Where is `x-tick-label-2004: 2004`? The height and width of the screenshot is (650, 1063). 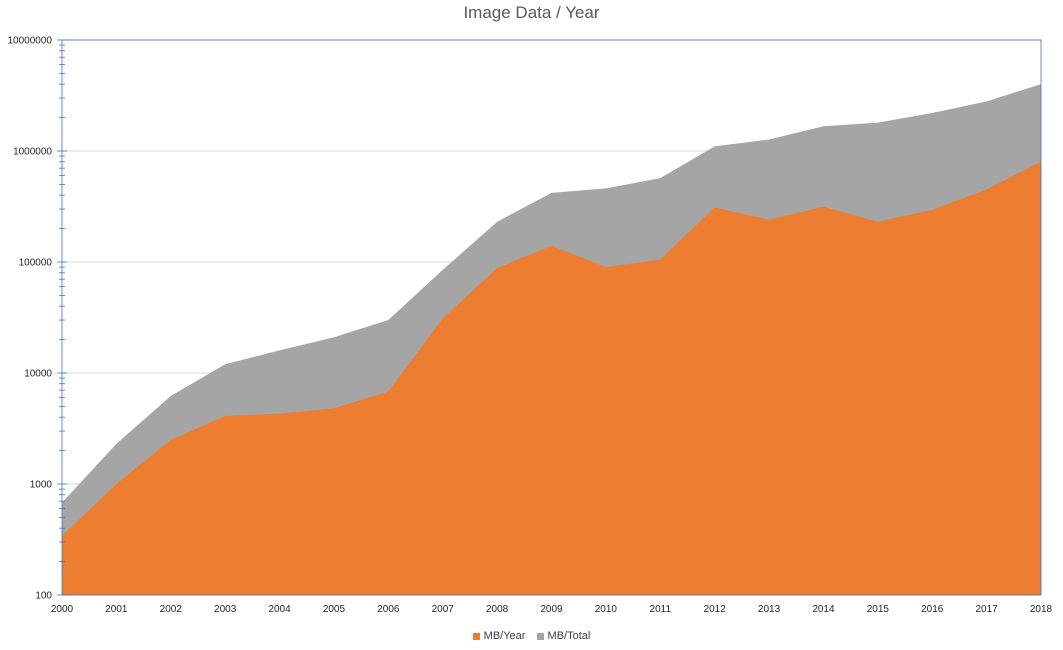
x-tick-label-2004: 2004 is located at coordinates (279, 609).